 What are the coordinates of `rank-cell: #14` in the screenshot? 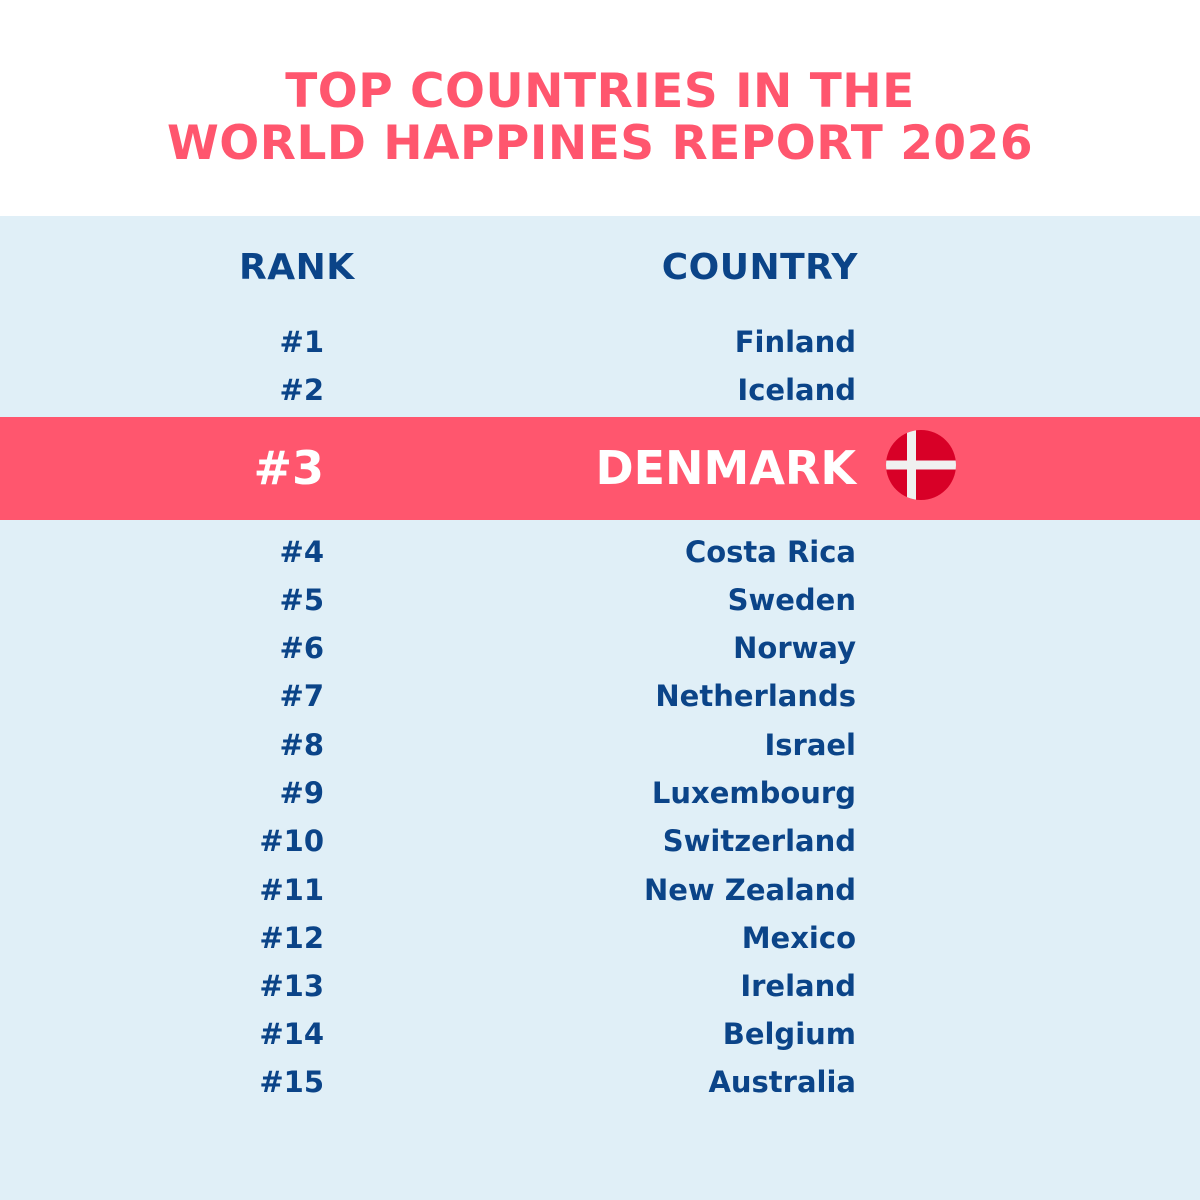 It's located at (291, 1034).